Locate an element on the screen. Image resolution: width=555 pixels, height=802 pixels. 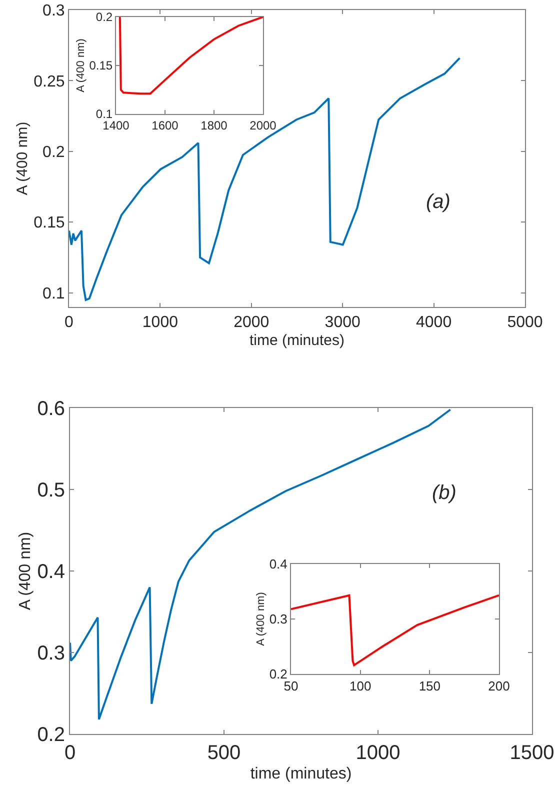
x-tick-label: 5000 is located at coordinates (525, 323).